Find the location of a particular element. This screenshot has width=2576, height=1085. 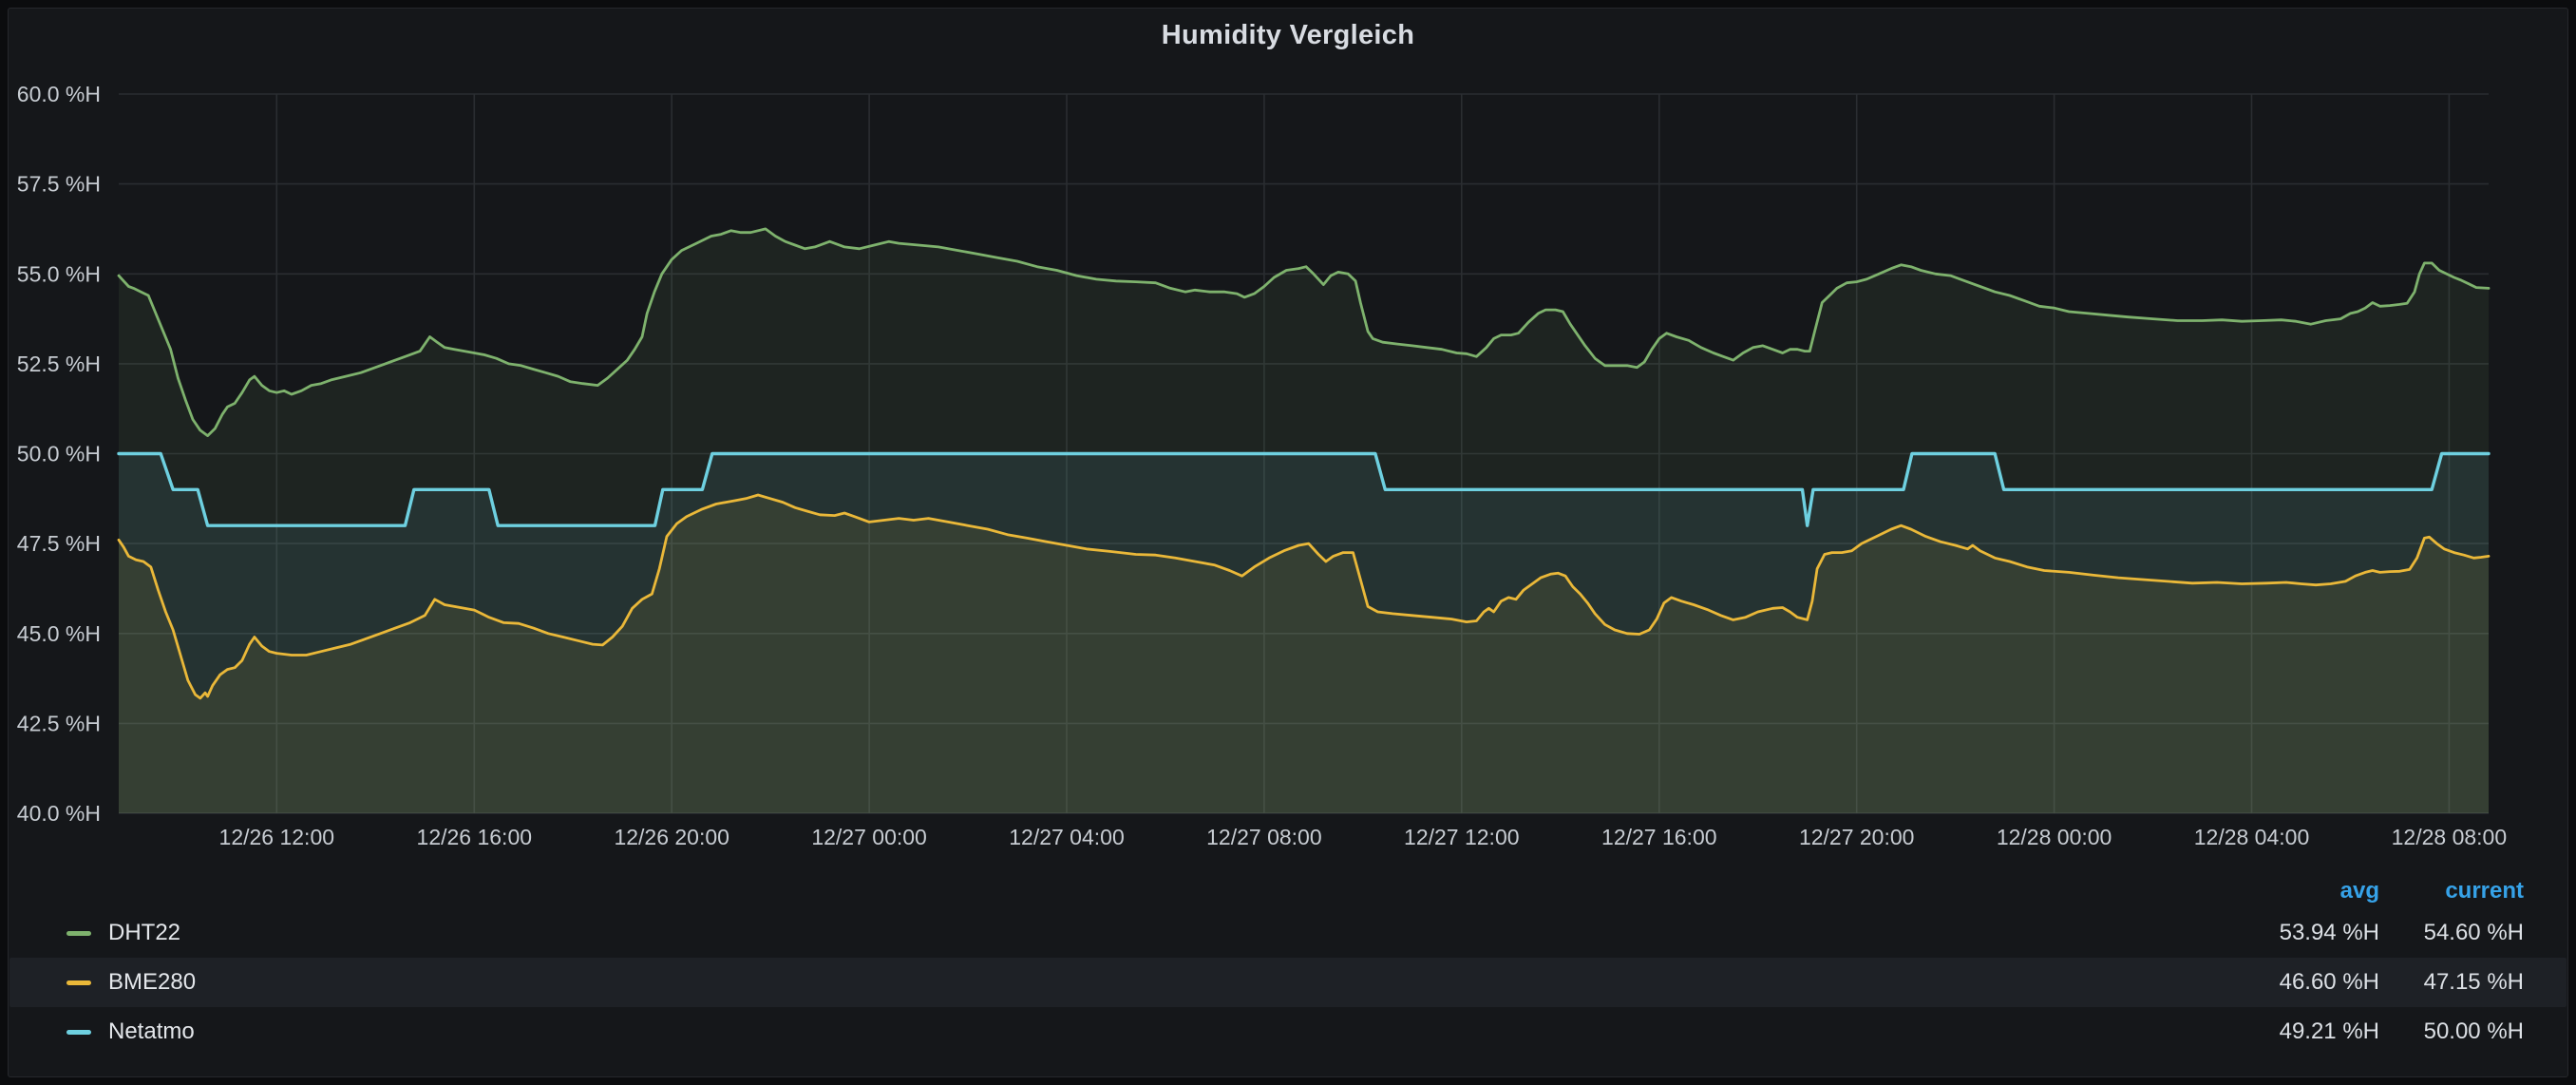

x-tick-label: 12/28 00:00 is located at coordinates (2054, 837).